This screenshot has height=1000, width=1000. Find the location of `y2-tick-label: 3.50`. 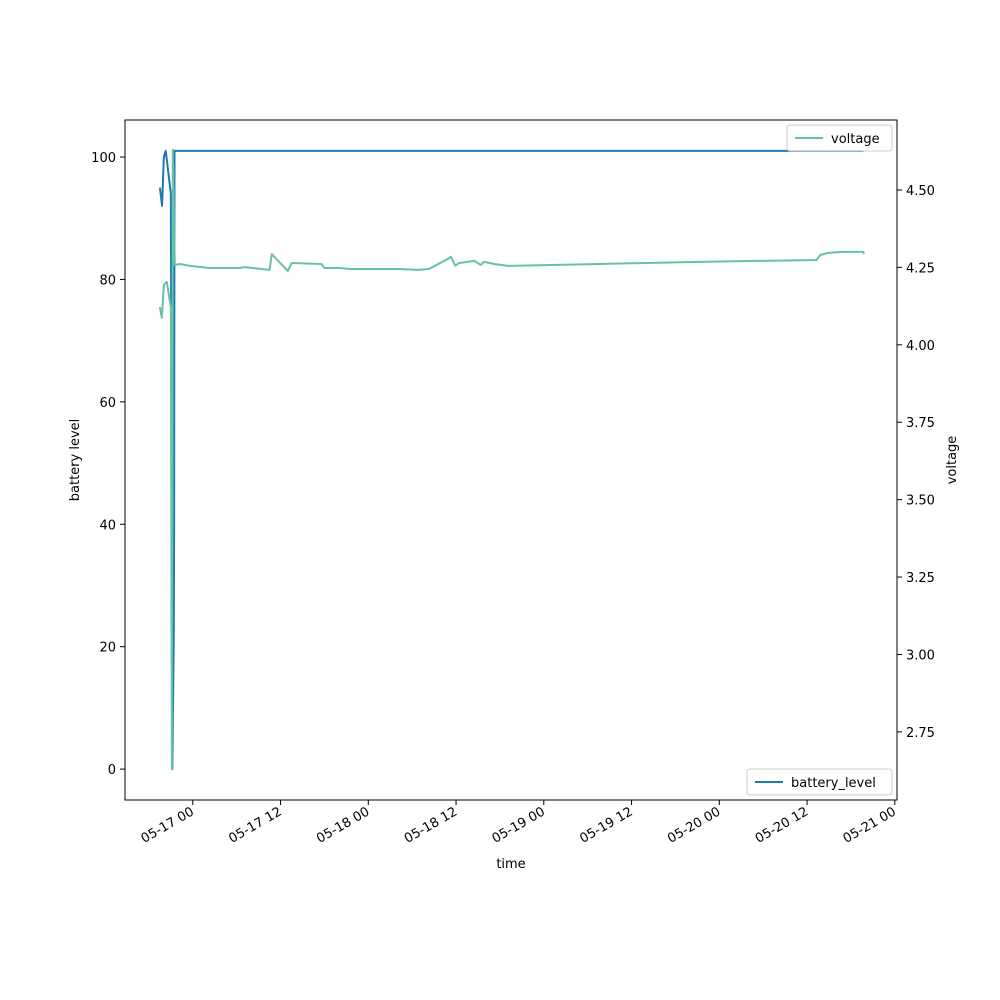

y2-tick-label: 3.50 is located at coordinates (920, 501).